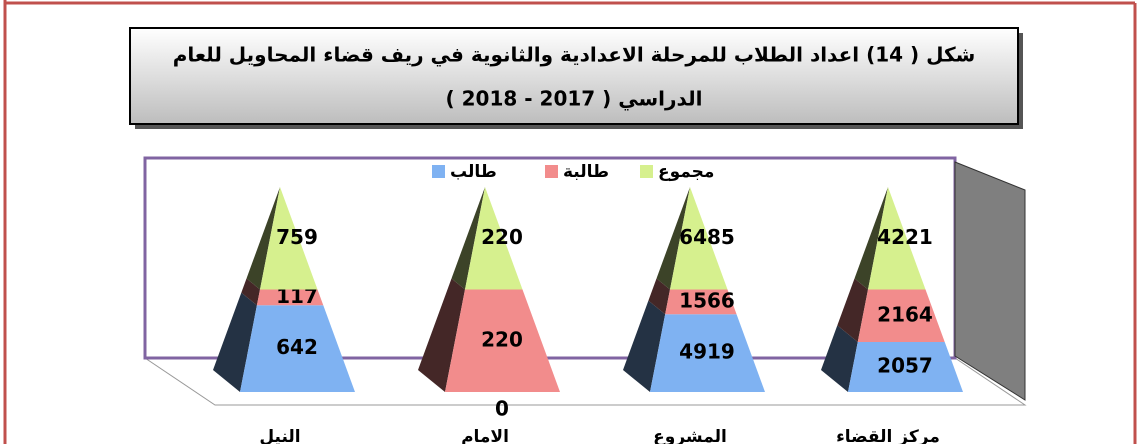 Image resolution: width=1139 pixels, height=444 pixels. Describe the element at coordinates (990, 281) in the screenshot. I see `side-wall` at that location.